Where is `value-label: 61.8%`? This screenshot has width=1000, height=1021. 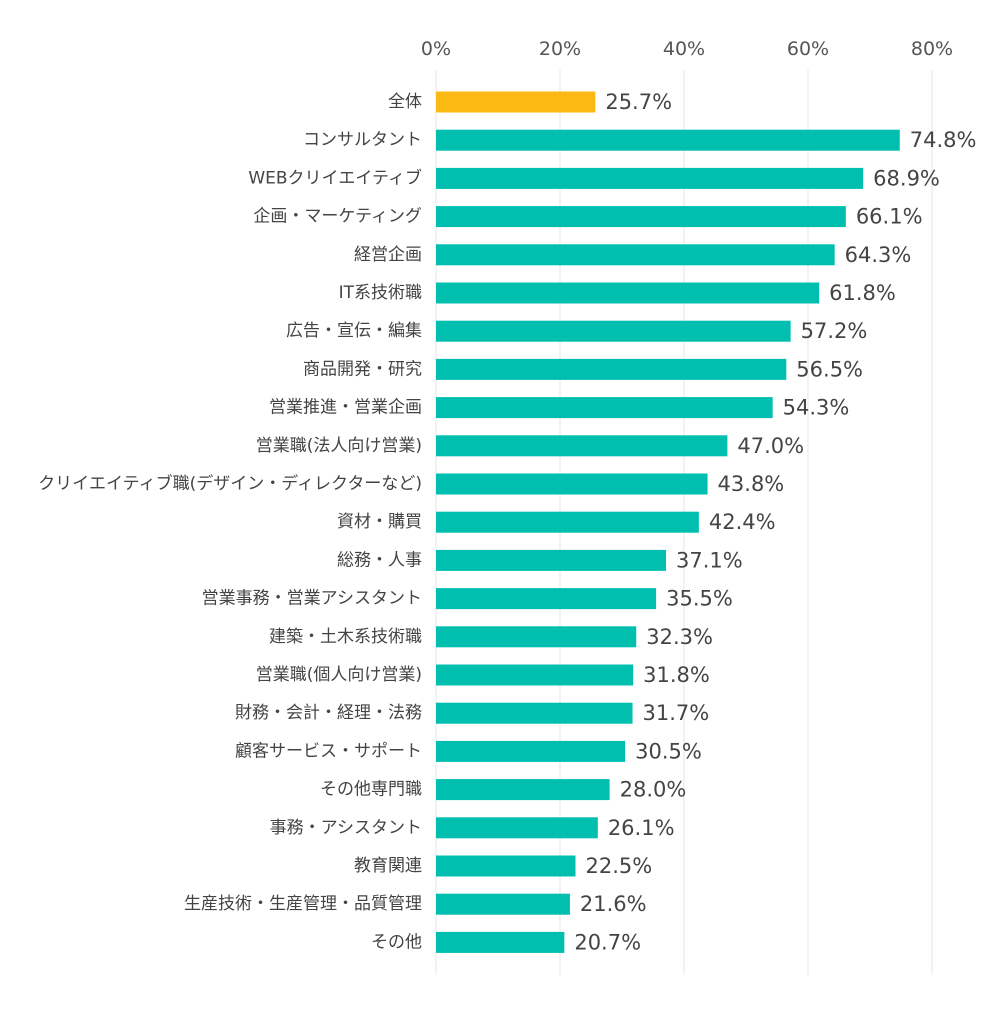
value-label: 61.8% is located at coordinates (862, 293).